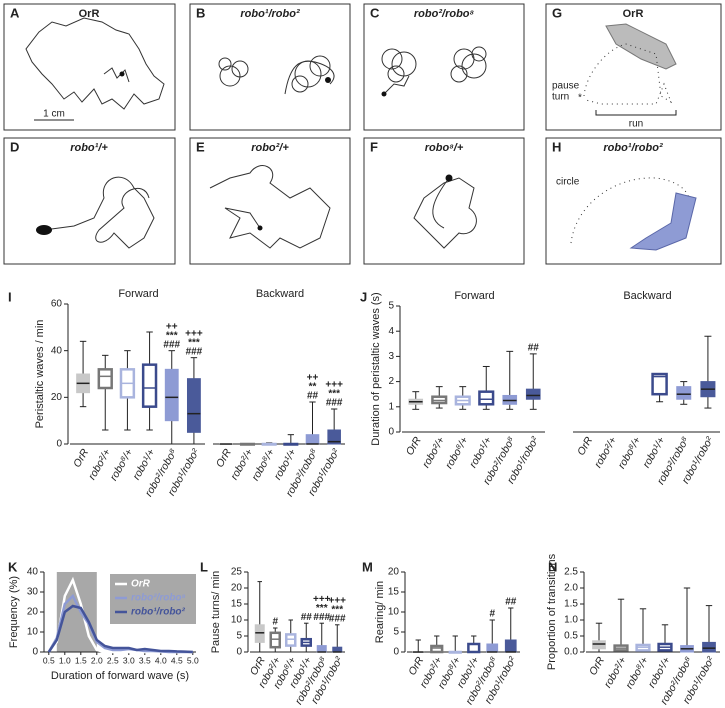 The width and height of the screenshot is (725, 708). Describe the element at coordinates (200, 146) in the screenshot. I see `panel-letter: E` at that location.